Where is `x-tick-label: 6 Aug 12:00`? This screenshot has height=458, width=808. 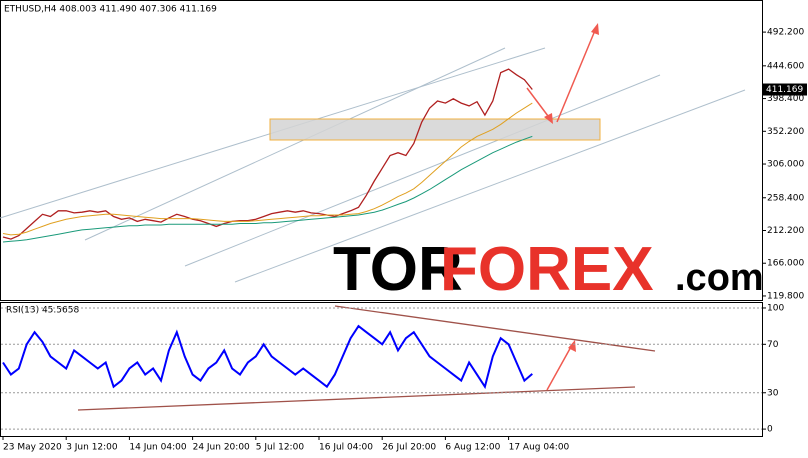 x-tick-label: 6 Aug 12:00 is located at coordinates (472, 448).